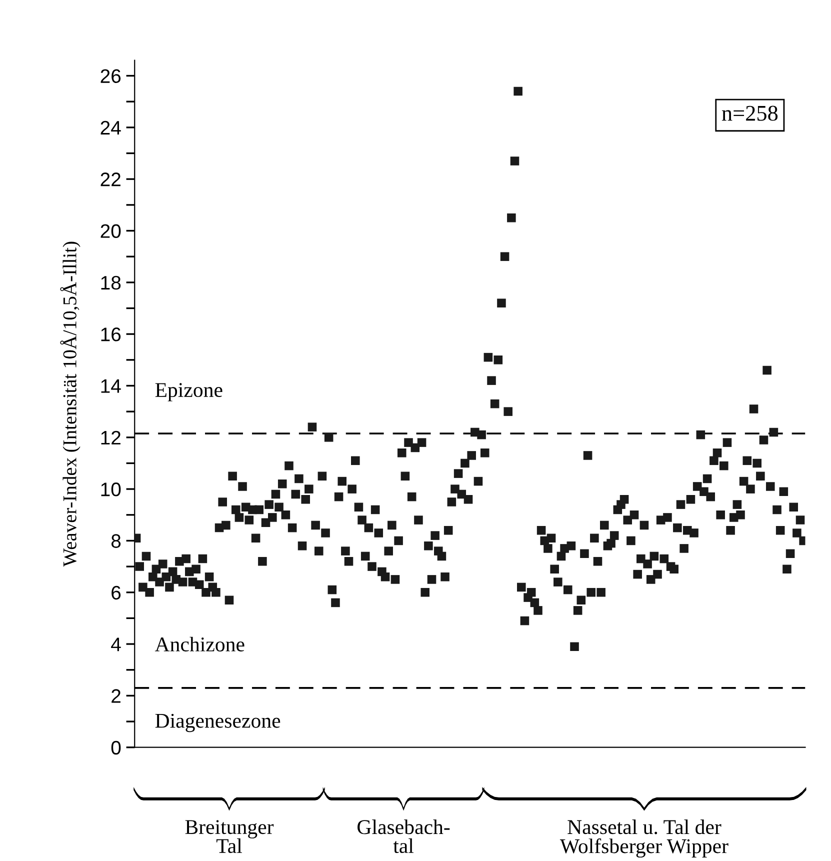 This screenshot has width=831, height=861. What do you see at coordinates (111, 335) in the screenshot?
I see `y-tick-label: 16` at bounding box center [111, 335].